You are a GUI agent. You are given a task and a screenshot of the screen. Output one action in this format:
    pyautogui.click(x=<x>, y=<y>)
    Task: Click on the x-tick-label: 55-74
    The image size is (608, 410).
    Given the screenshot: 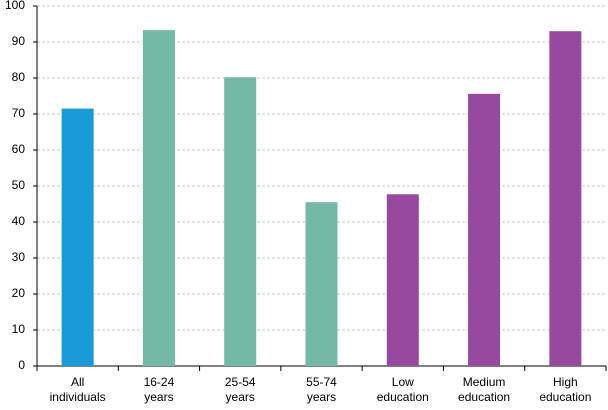 What is the action you would take?
    pyautogui.click(x=321, y=382)
    